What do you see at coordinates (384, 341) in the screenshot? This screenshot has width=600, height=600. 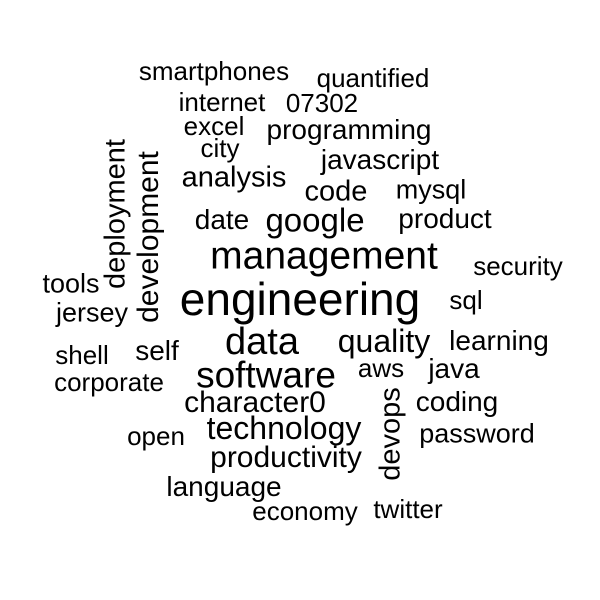 I see `word-quality: quality` at bounding box center [384, 341].